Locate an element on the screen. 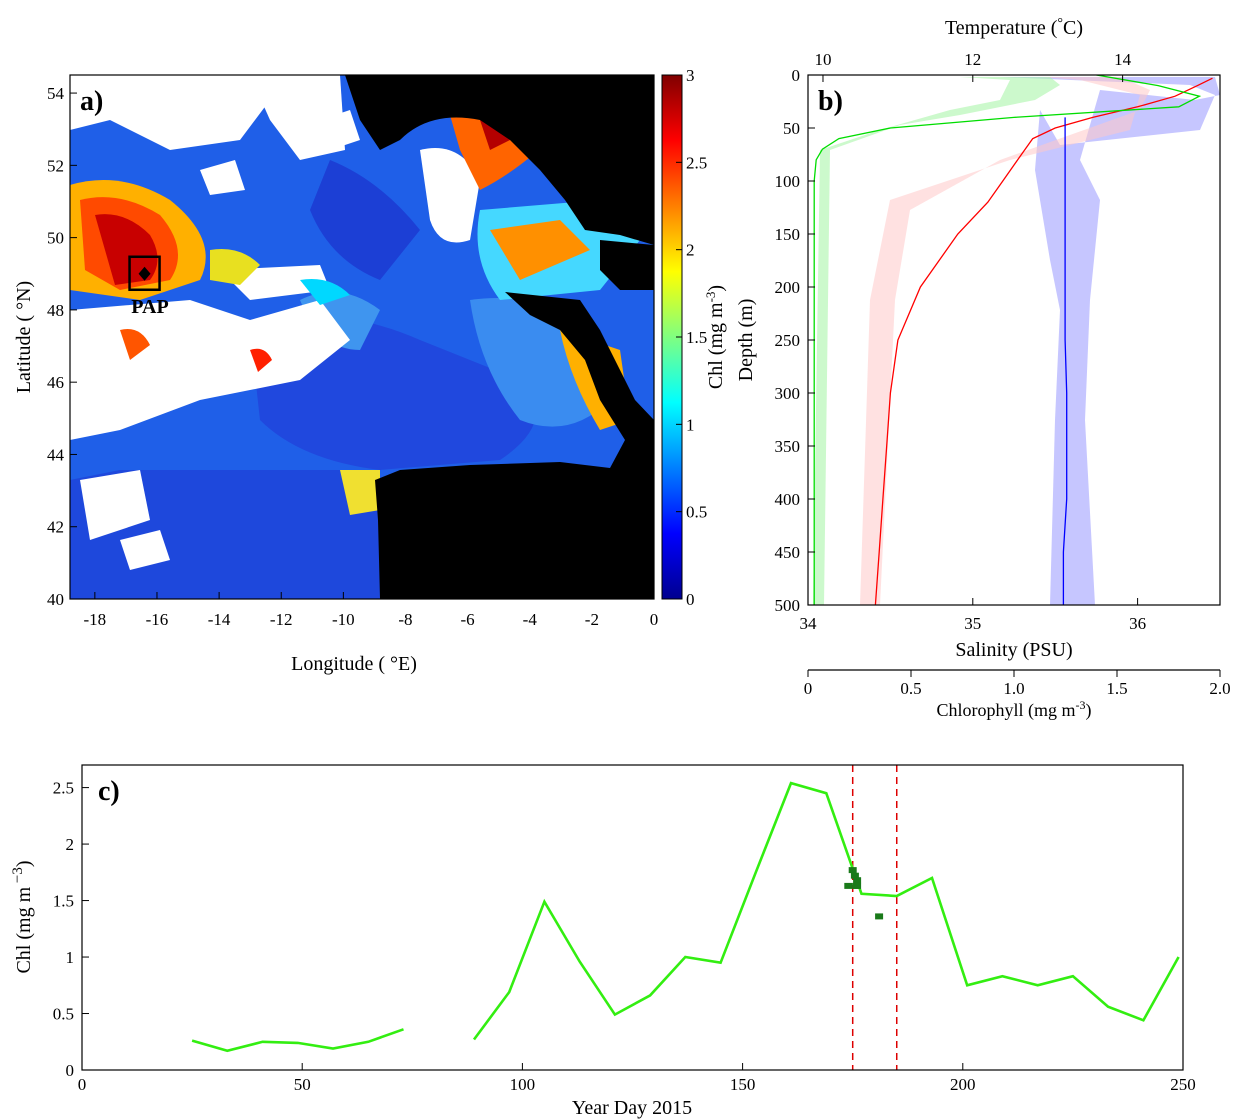 Image resolution: width=1240 pixels, height=1120 pixels. colorbar-tick-label: 0 is located at coordinates (690, 599).